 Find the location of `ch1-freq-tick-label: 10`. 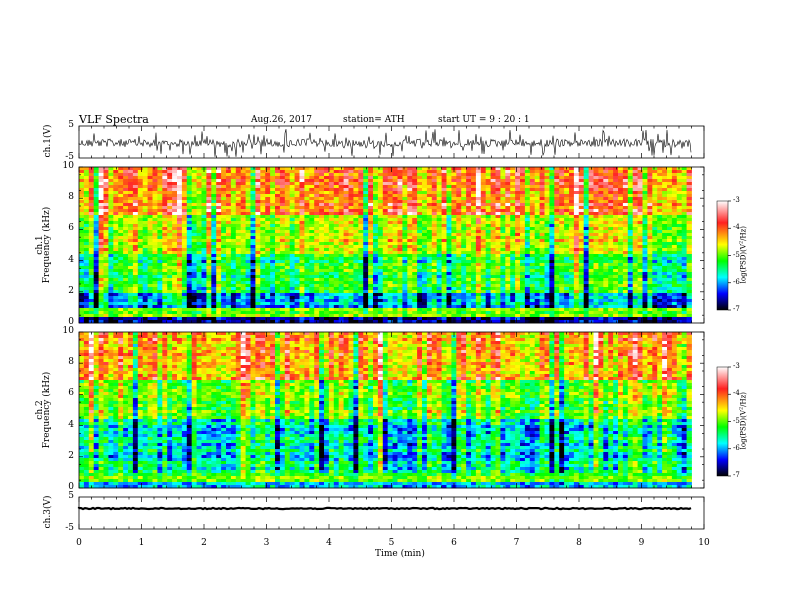

ch1-freq-tick-label: 10 is located at coordinates (68, 166).